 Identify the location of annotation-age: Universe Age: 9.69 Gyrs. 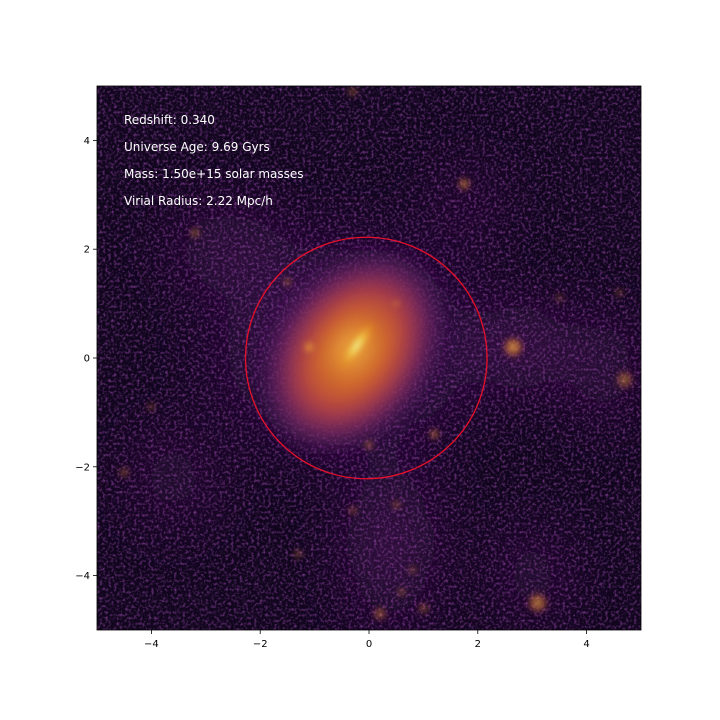
(197, 147).